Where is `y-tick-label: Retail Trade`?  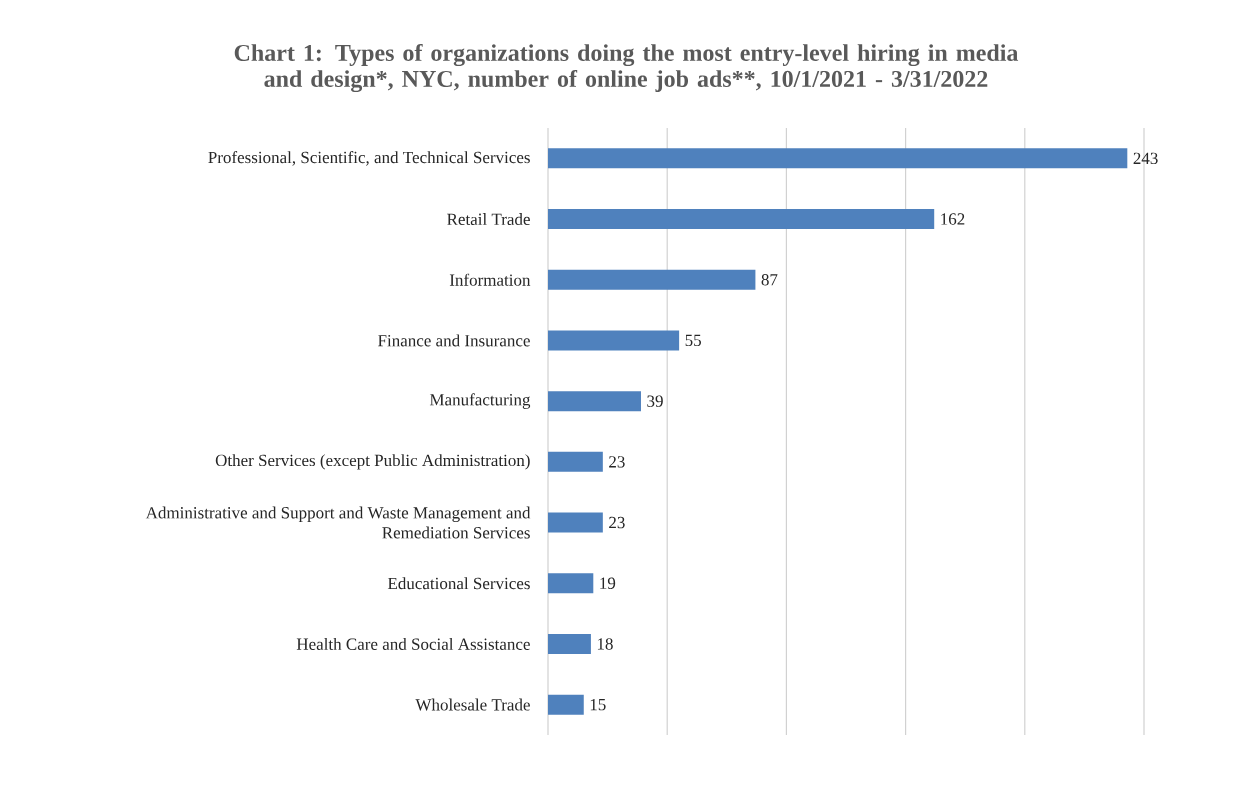
y-tick-label: Retail Trade is located at coordinates (488, 219).